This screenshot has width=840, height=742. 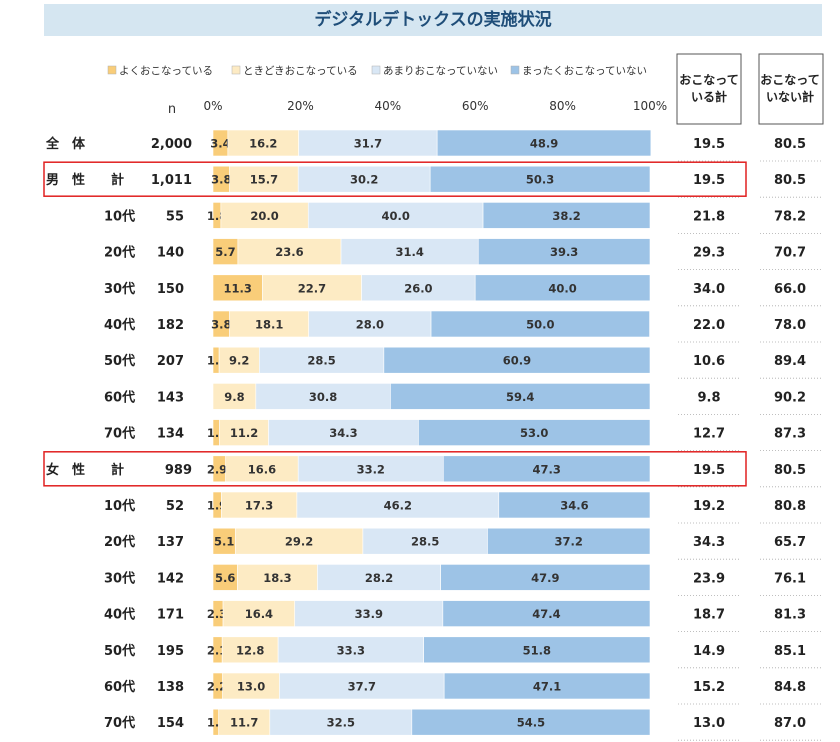 What do you see at coordinates (65, 144) in the screenshot?
I see `row-label: 全 体` at bounding box center [65, 144].